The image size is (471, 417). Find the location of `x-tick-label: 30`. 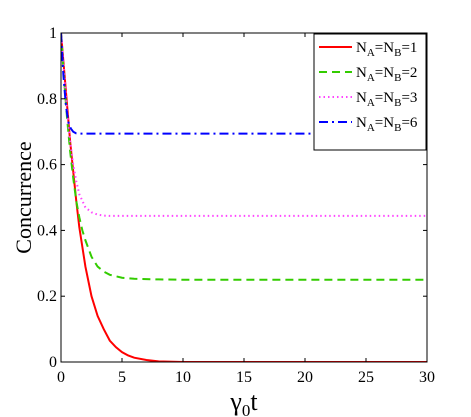

x-tick-label: 30 is located at coordinates (427, 377).